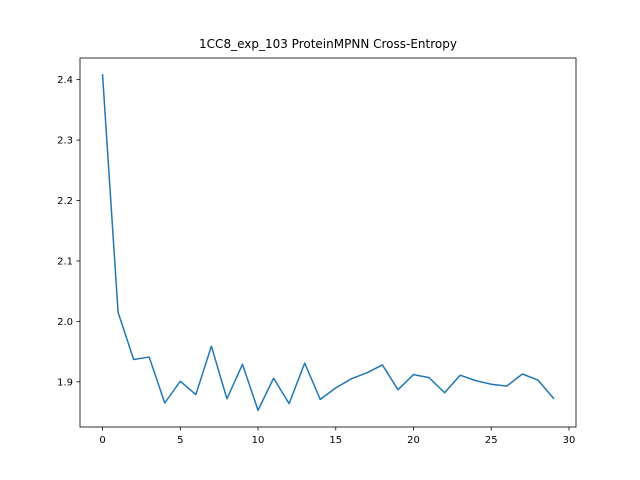 The image size is (640, 480). I want to click on x-tick-label: 20, so click(413, 440).